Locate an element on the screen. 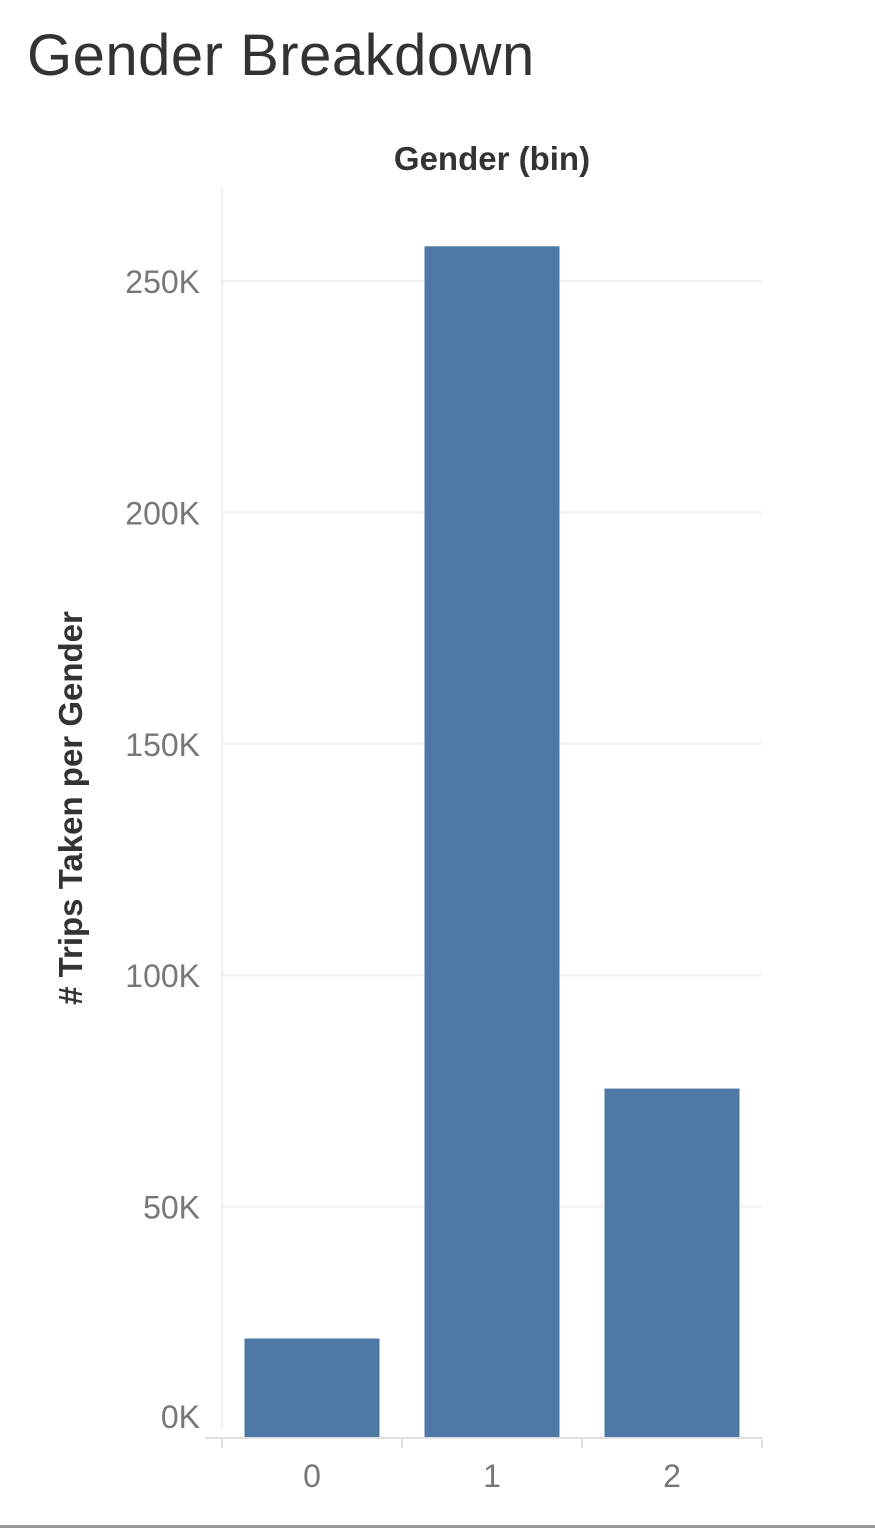 Image resolution: width=875 pixels, height=1528 pixels. y-tick-label: 50K is located at coordinates (171, 1208).